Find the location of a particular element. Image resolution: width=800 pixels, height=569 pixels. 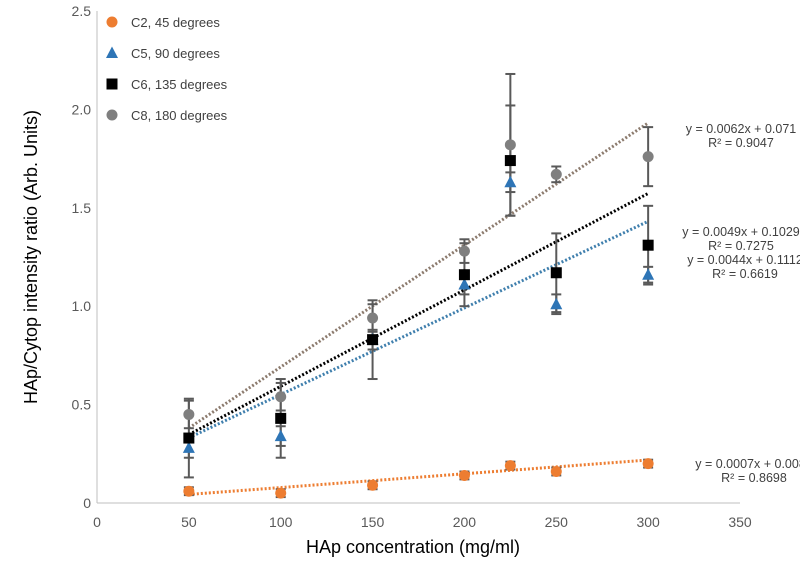

x-tick-label: 100 is located at coordinates (281, 522).